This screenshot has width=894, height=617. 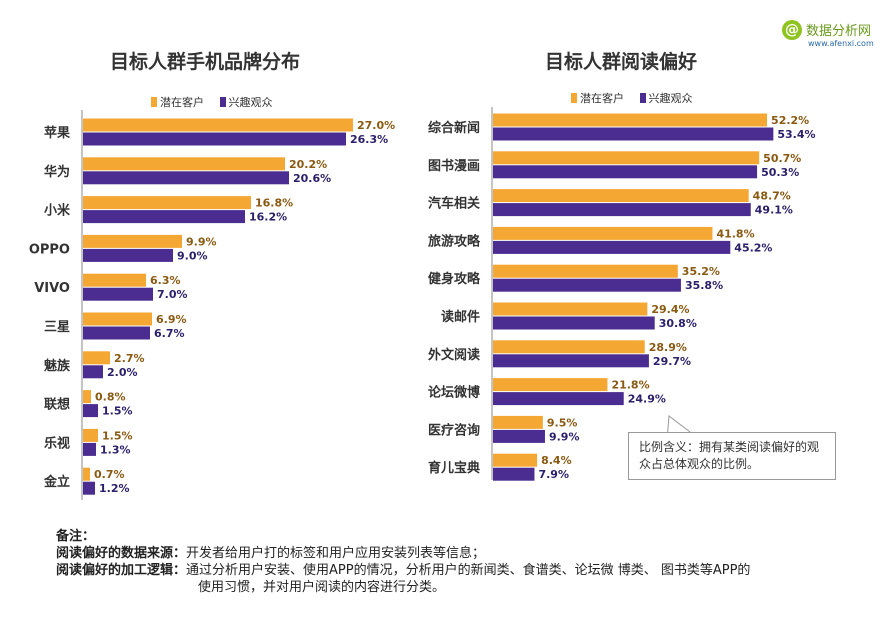 I want to click on data-label: 48.7%, so click(x=772, y=196).